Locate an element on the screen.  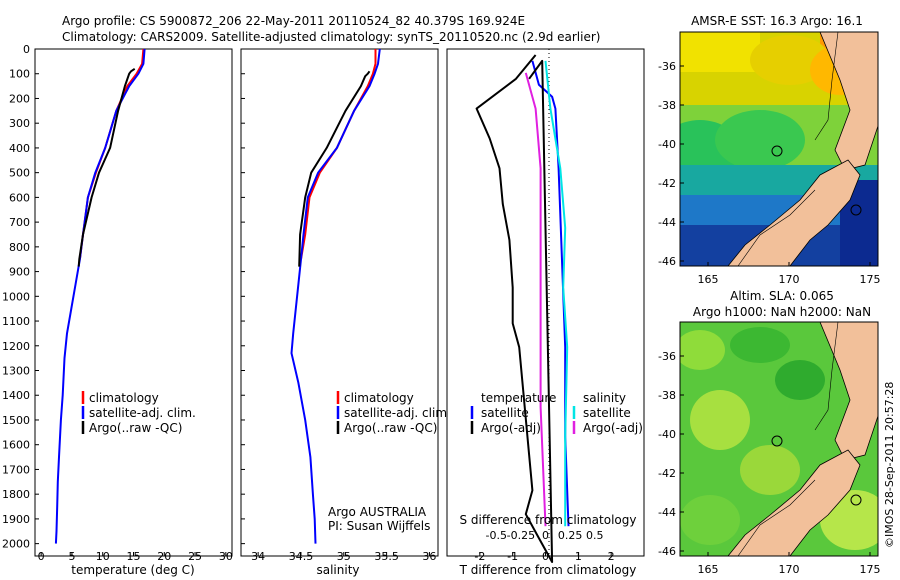
salinity-tick-label: 36 is located at coordinates (429, 556).